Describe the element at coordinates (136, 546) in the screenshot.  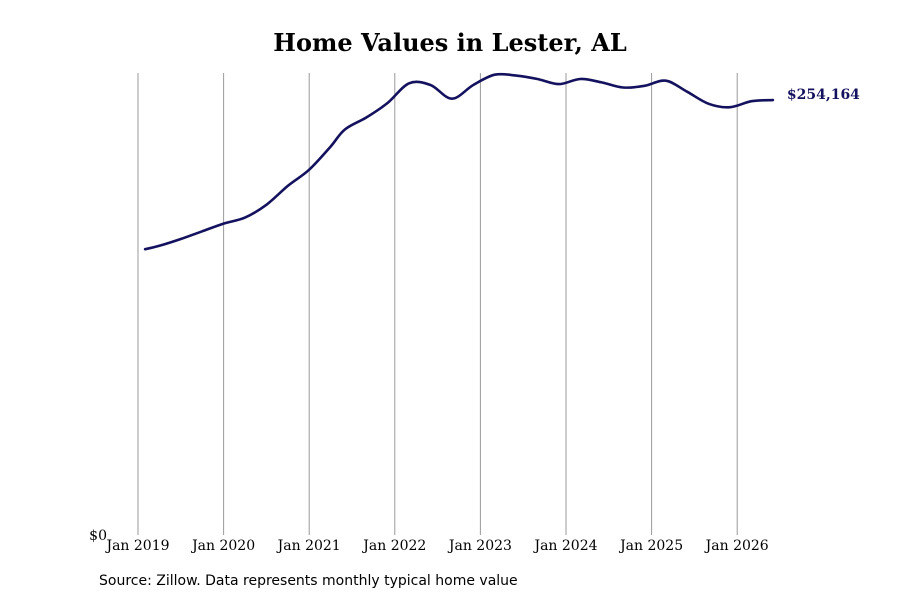
I see `x-tick-label: Jan 2019` at that location.